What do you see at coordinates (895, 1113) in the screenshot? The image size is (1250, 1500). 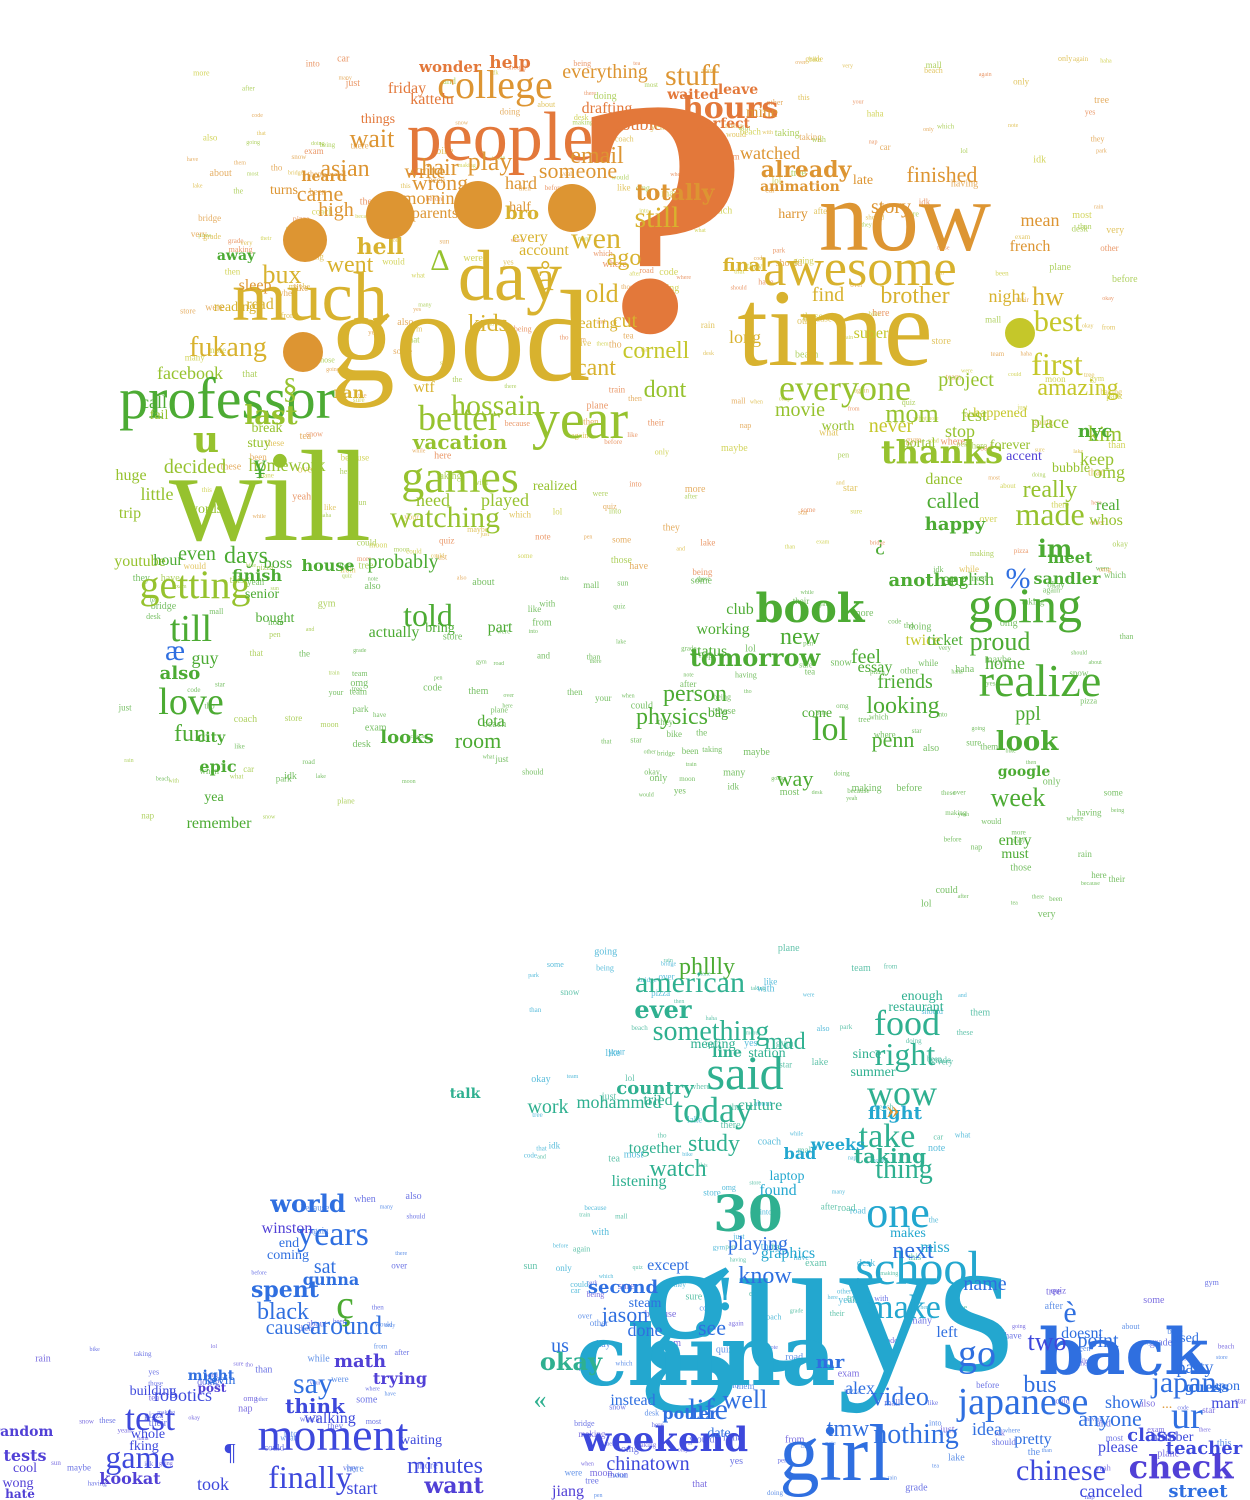 I see `word-flight: flight` at bounding box center [895, 1113].